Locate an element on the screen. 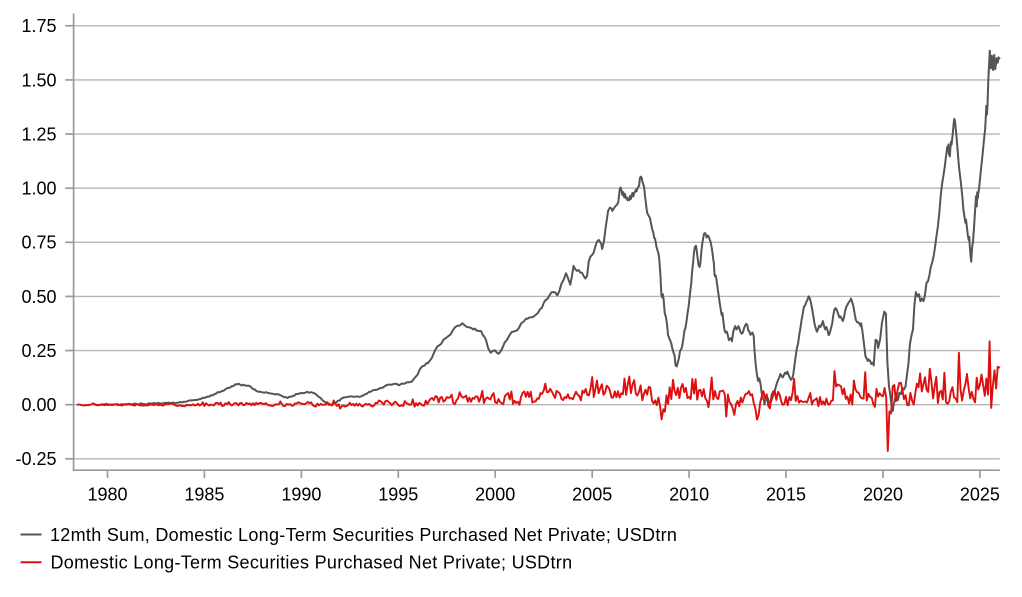 The width and height of the screenshot is (1022, 597). svg-text: 2000 is located at coordinates (495, 494).